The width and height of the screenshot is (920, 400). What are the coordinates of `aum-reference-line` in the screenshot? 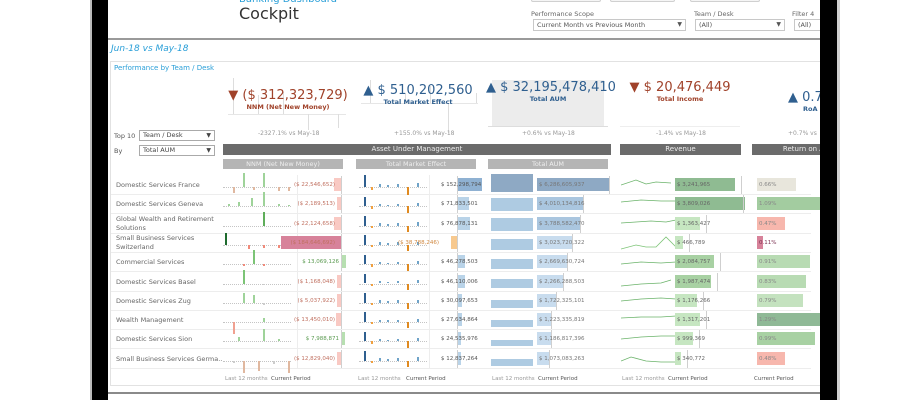 It's located at (563, 281).